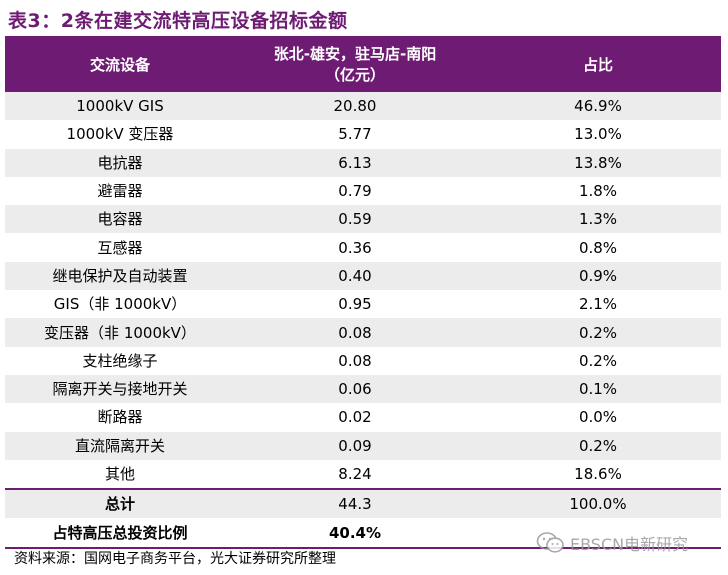 The image size is (728, 575). What do you see at coordinates (598, 417) in the screenshot?
I see `cell-share: 0.0%` at bounding box center [598, 417].